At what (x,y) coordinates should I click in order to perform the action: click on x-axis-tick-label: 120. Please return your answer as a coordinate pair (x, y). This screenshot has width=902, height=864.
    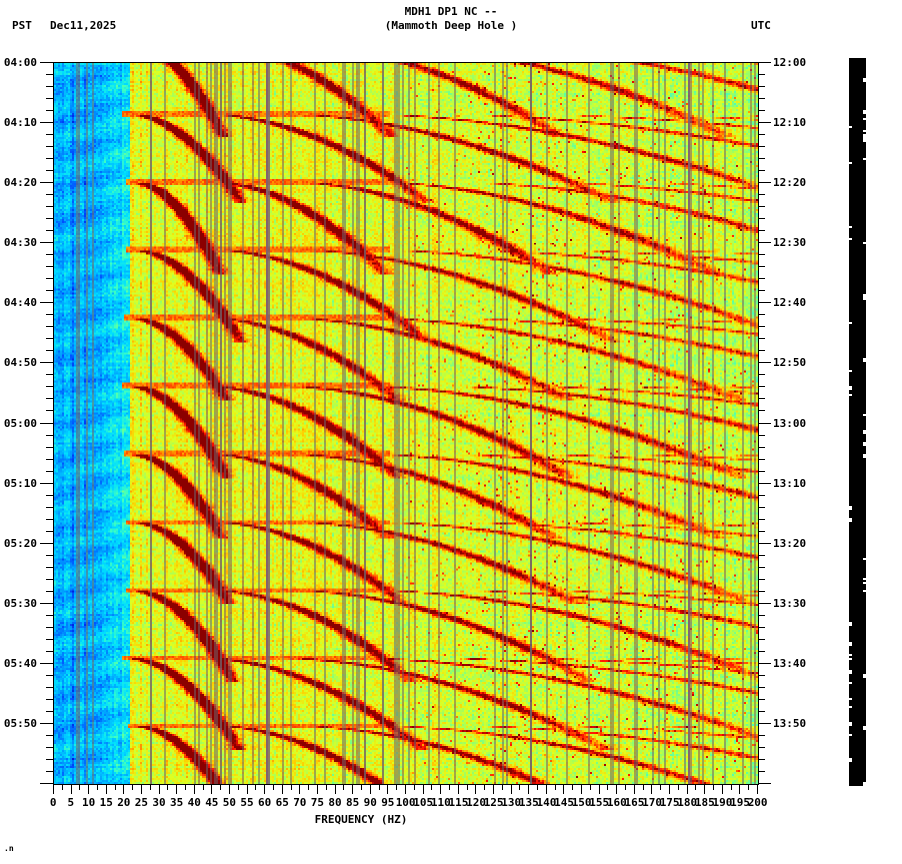
    Looking at the image, I should click on (476, 802).